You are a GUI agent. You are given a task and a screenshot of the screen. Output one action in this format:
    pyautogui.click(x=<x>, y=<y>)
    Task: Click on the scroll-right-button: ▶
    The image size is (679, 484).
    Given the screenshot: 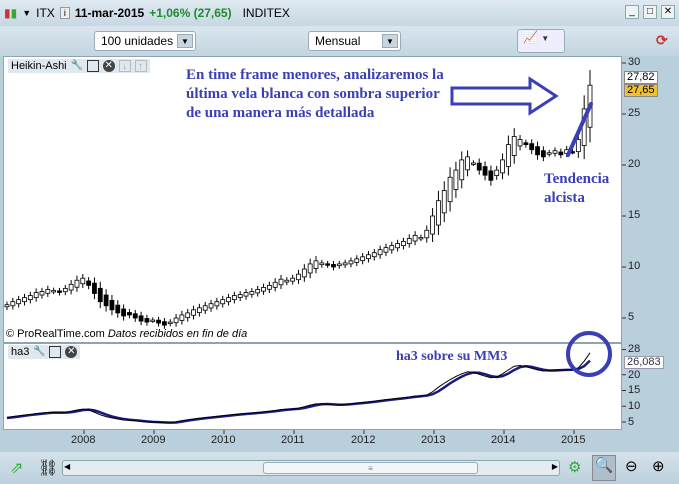 What is the action you would take?
    pyautogui.click(x=554, y=466)
    